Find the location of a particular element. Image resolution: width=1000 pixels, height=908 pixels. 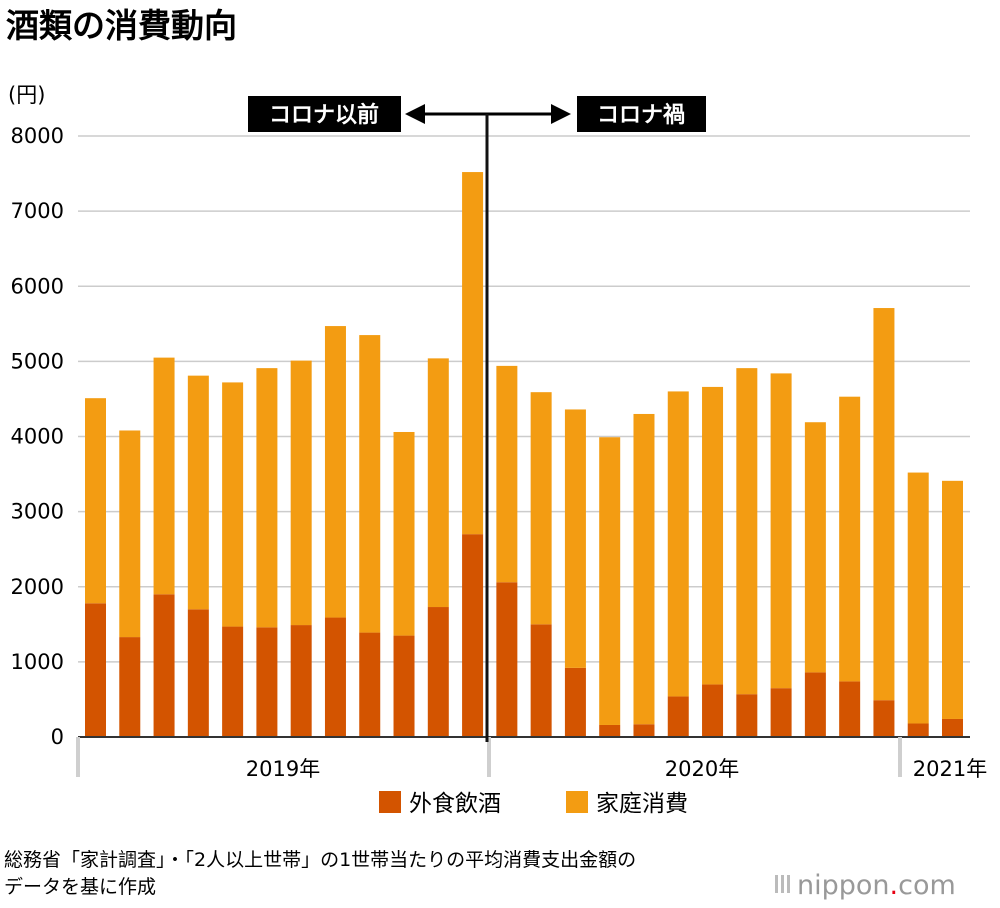

year-label-2021: 2021年 is located at coordinates (950, 769).